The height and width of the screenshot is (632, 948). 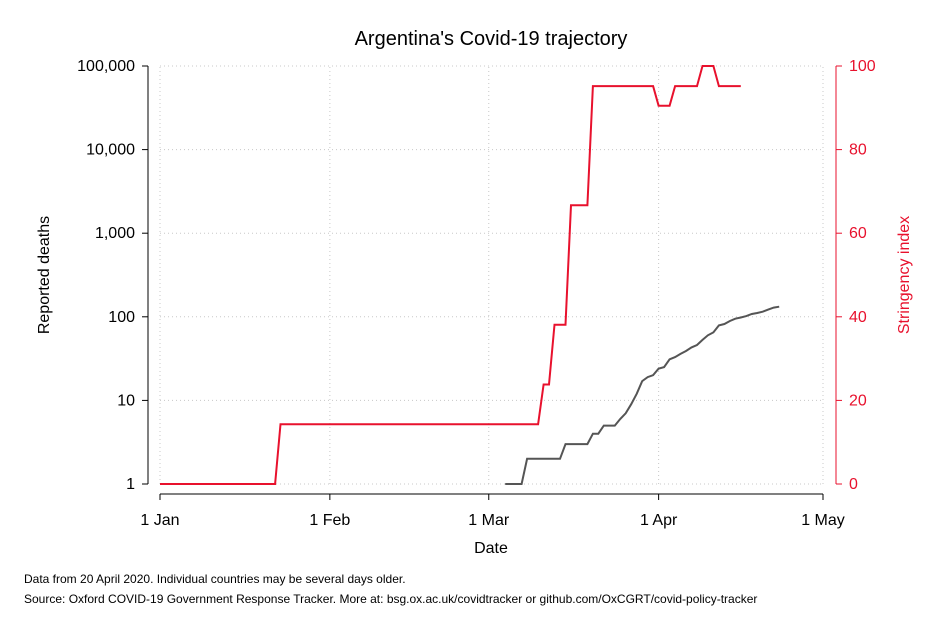 What do you see at coordinates (491, 548) in the screenshot?
I see `x-axis-label: Date` at bounding box center [491, 548].